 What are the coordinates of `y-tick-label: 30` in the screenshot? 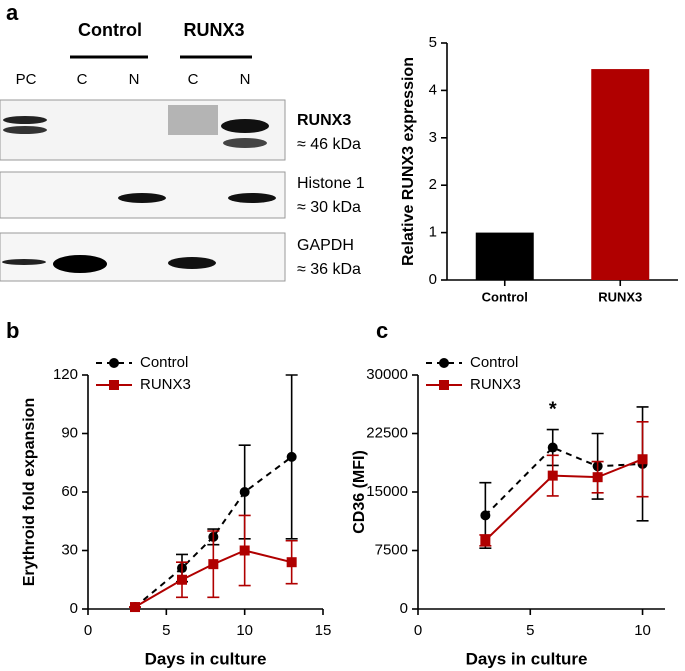 It's located at (69, 549).